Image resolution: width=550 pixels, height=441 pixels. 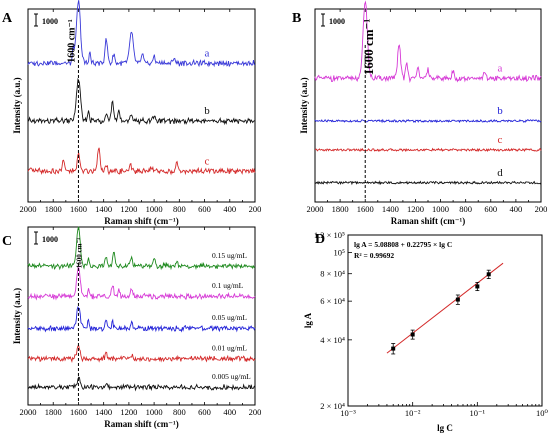 What do you see at coordinates (478, 413) in the screenshot?
I see `x-tick-label: 10⁻¹` at bounding box center [478, 413].